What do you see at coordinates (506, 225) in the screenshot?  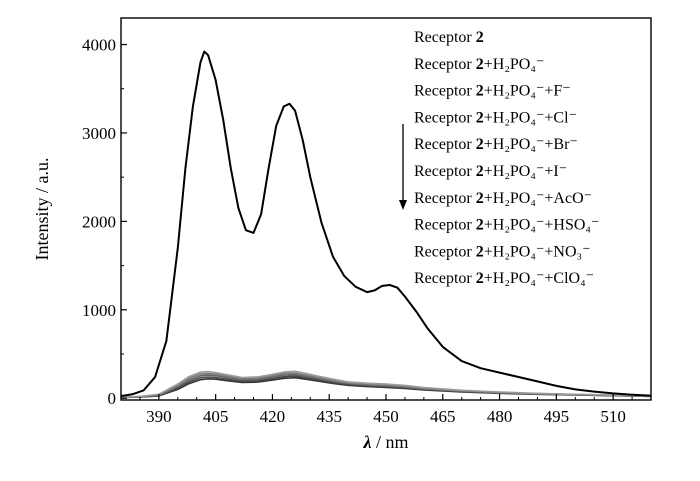 I see `legend-entry: Receptor 2+H₂PO₄⁻+HSO₄⁻` at bounding box center [506, 225].